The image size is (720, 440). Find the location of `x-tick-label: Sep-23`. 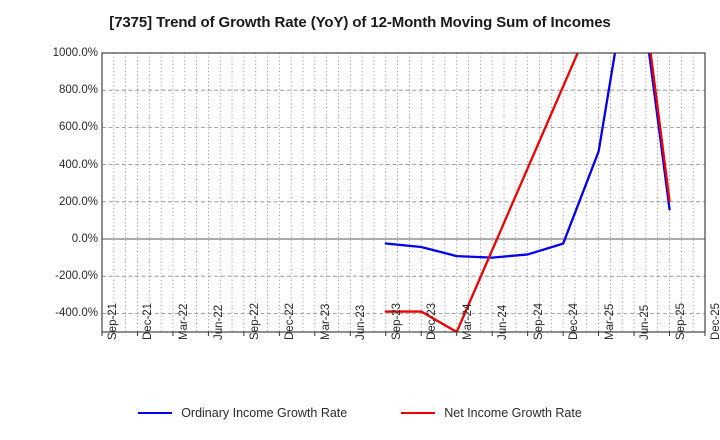

x-tick-label: Sep-23 is located at coordinates (396, 321).